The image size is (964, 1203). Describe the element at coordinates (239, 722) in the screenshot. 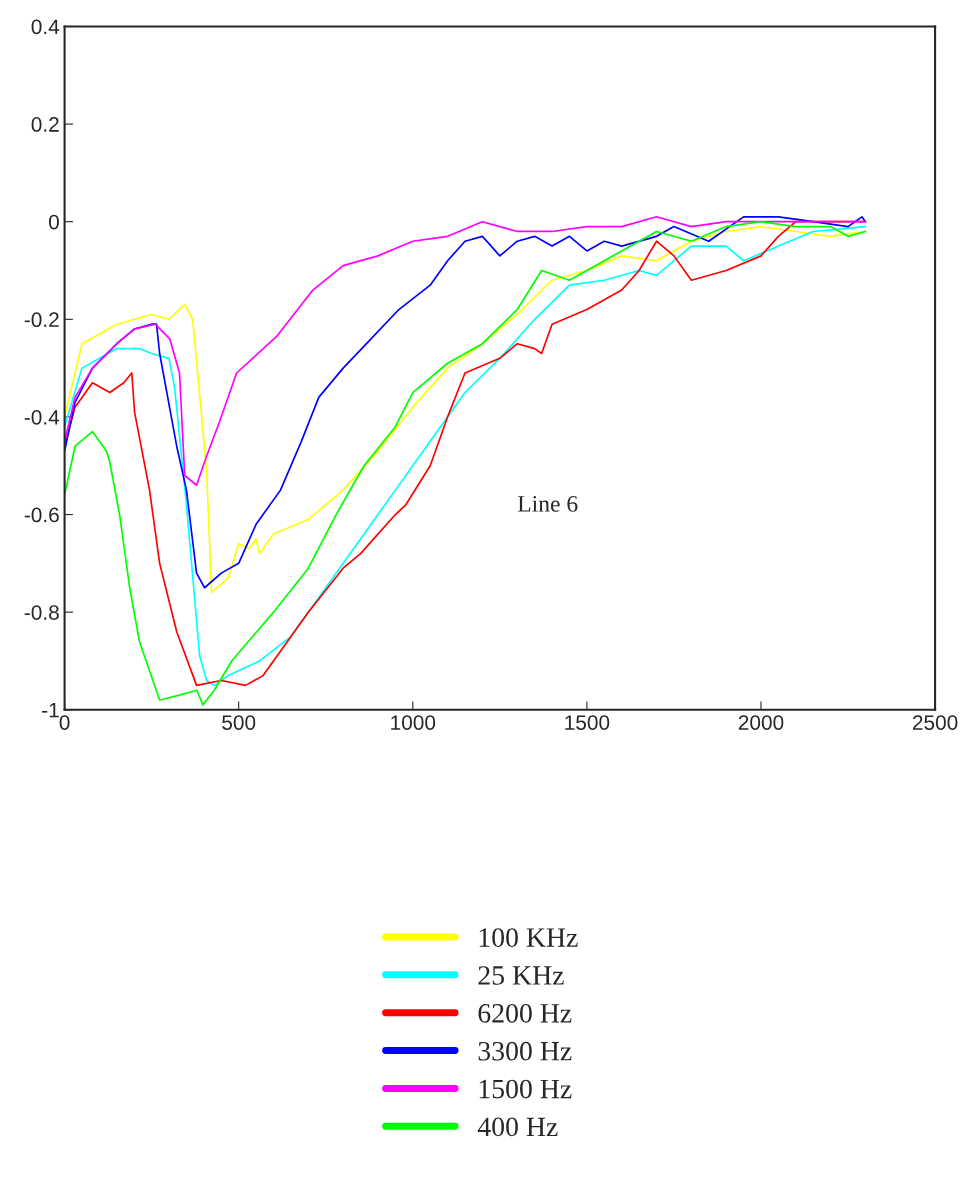

I see `x-tick-label: 500` at that location.